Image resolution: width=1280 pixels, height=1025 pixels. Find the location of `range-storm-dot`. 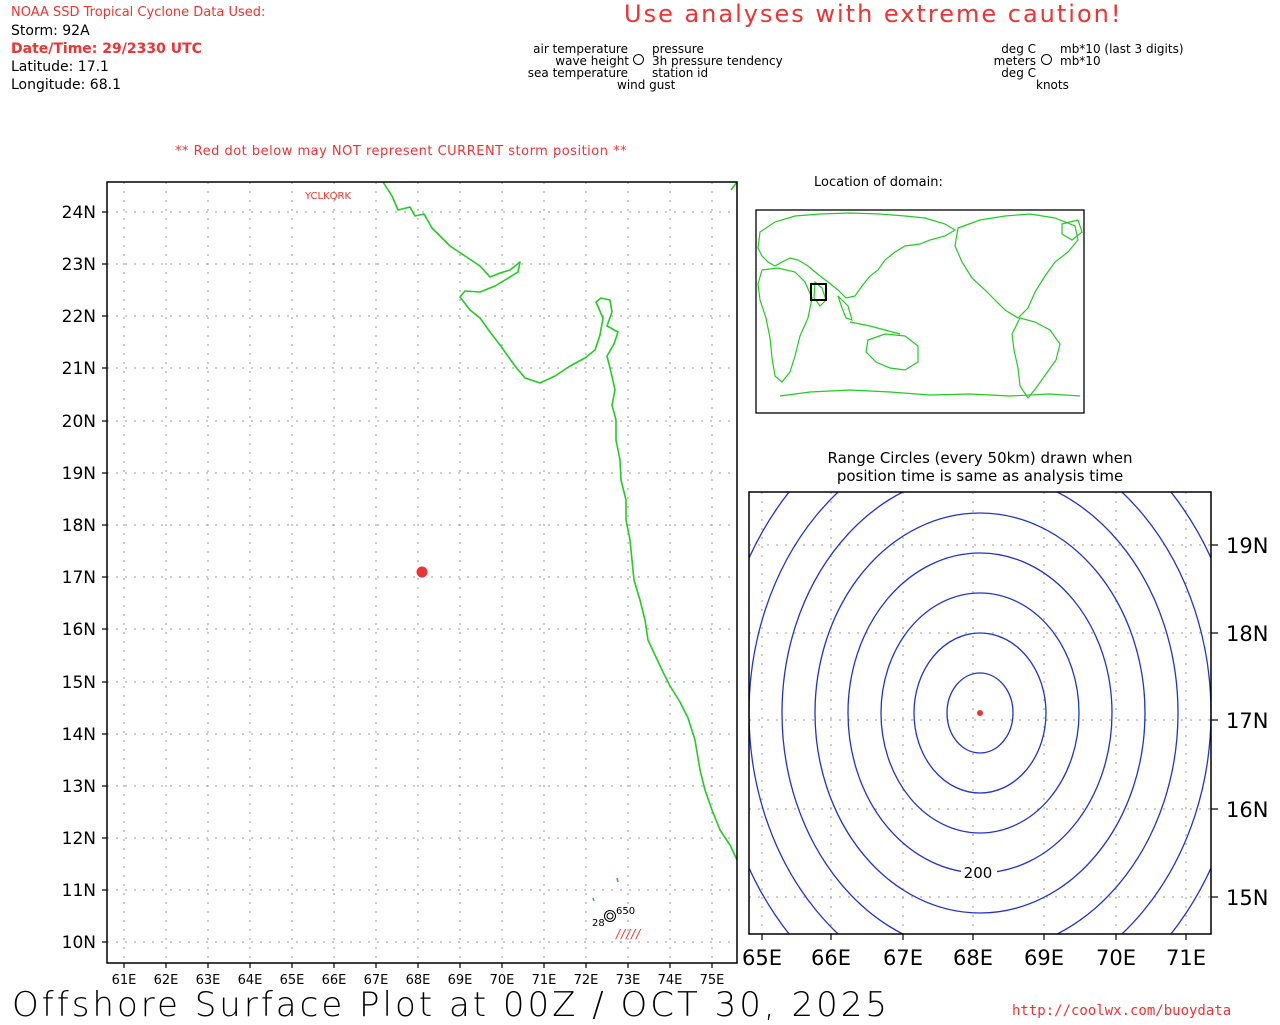

range-storm-dot is located at coordinates (980, 713).